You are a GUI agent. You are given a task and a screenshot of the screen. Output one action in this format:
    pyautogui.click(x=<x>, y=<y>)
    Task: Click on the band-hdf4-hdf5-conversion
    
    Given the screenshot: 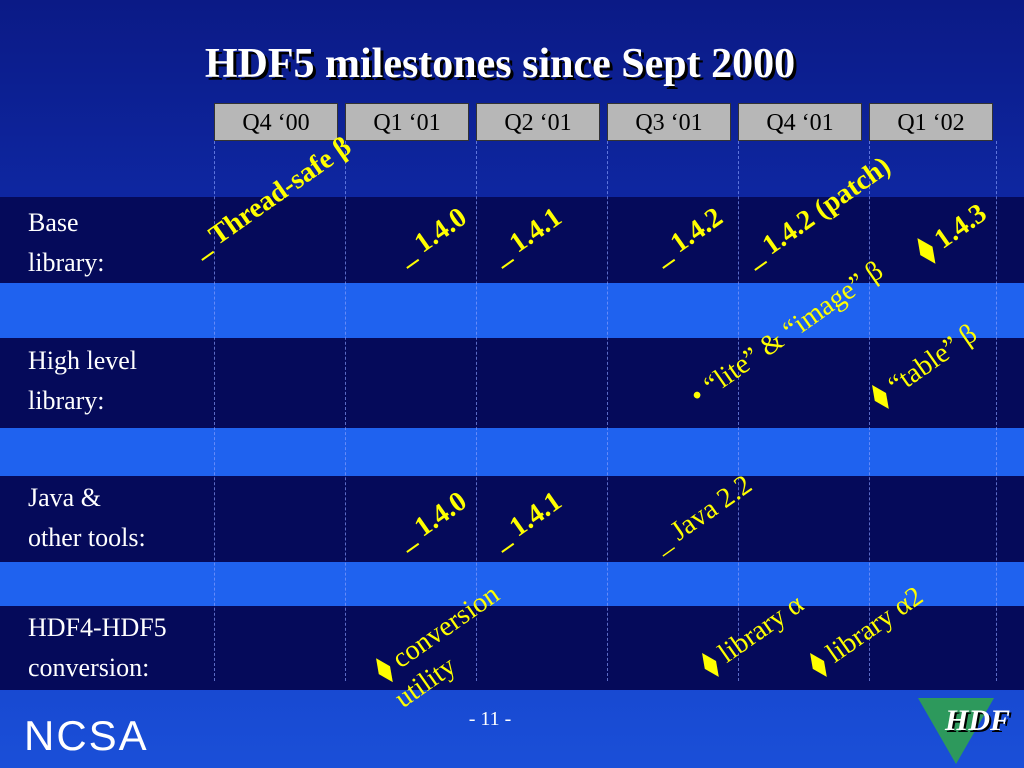 What is the action you would take?
    pyautogui.click(x=512, y=648)
    